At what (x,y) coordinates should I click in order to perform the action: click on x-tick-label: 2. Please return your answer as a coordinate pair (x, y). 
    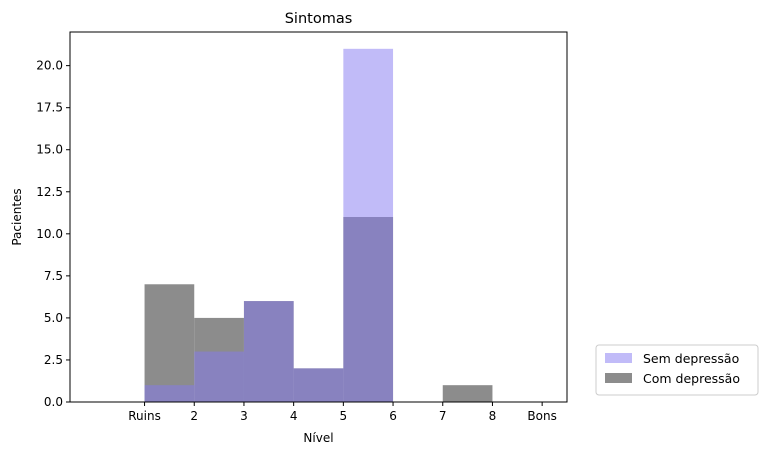
    Looking at the image, I should click on (194, 416).